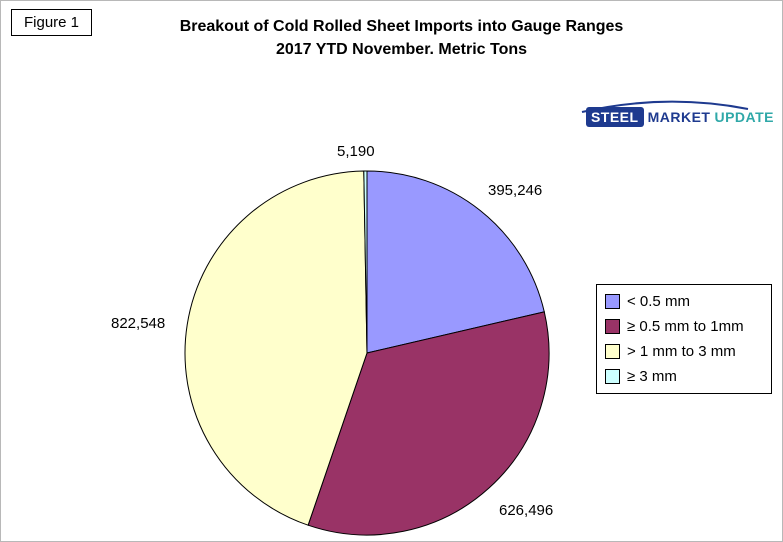 The height and width of the screenshot is (542, 783). What do you see at coordinates (652, 376) in the screenshot?
I see `legend-label-ge3mm: ≥ 3 mm` at bounding box center [652, 376].